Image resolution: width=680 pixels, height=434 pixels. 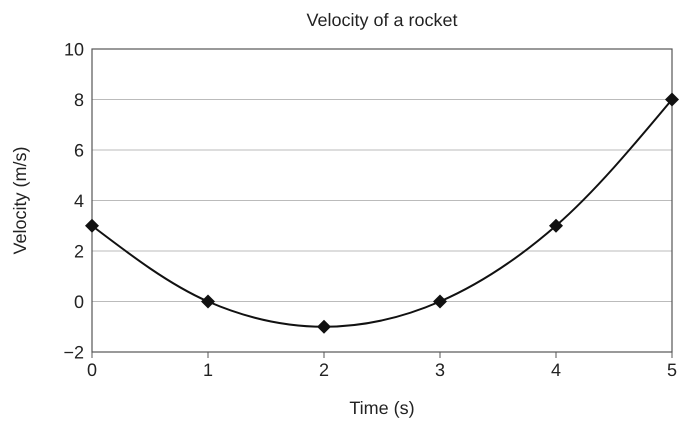 What do you see at coordinates (79, 200) in the screenshot?
I see `y-tick-label: 4` at bounding box center [79, 200].